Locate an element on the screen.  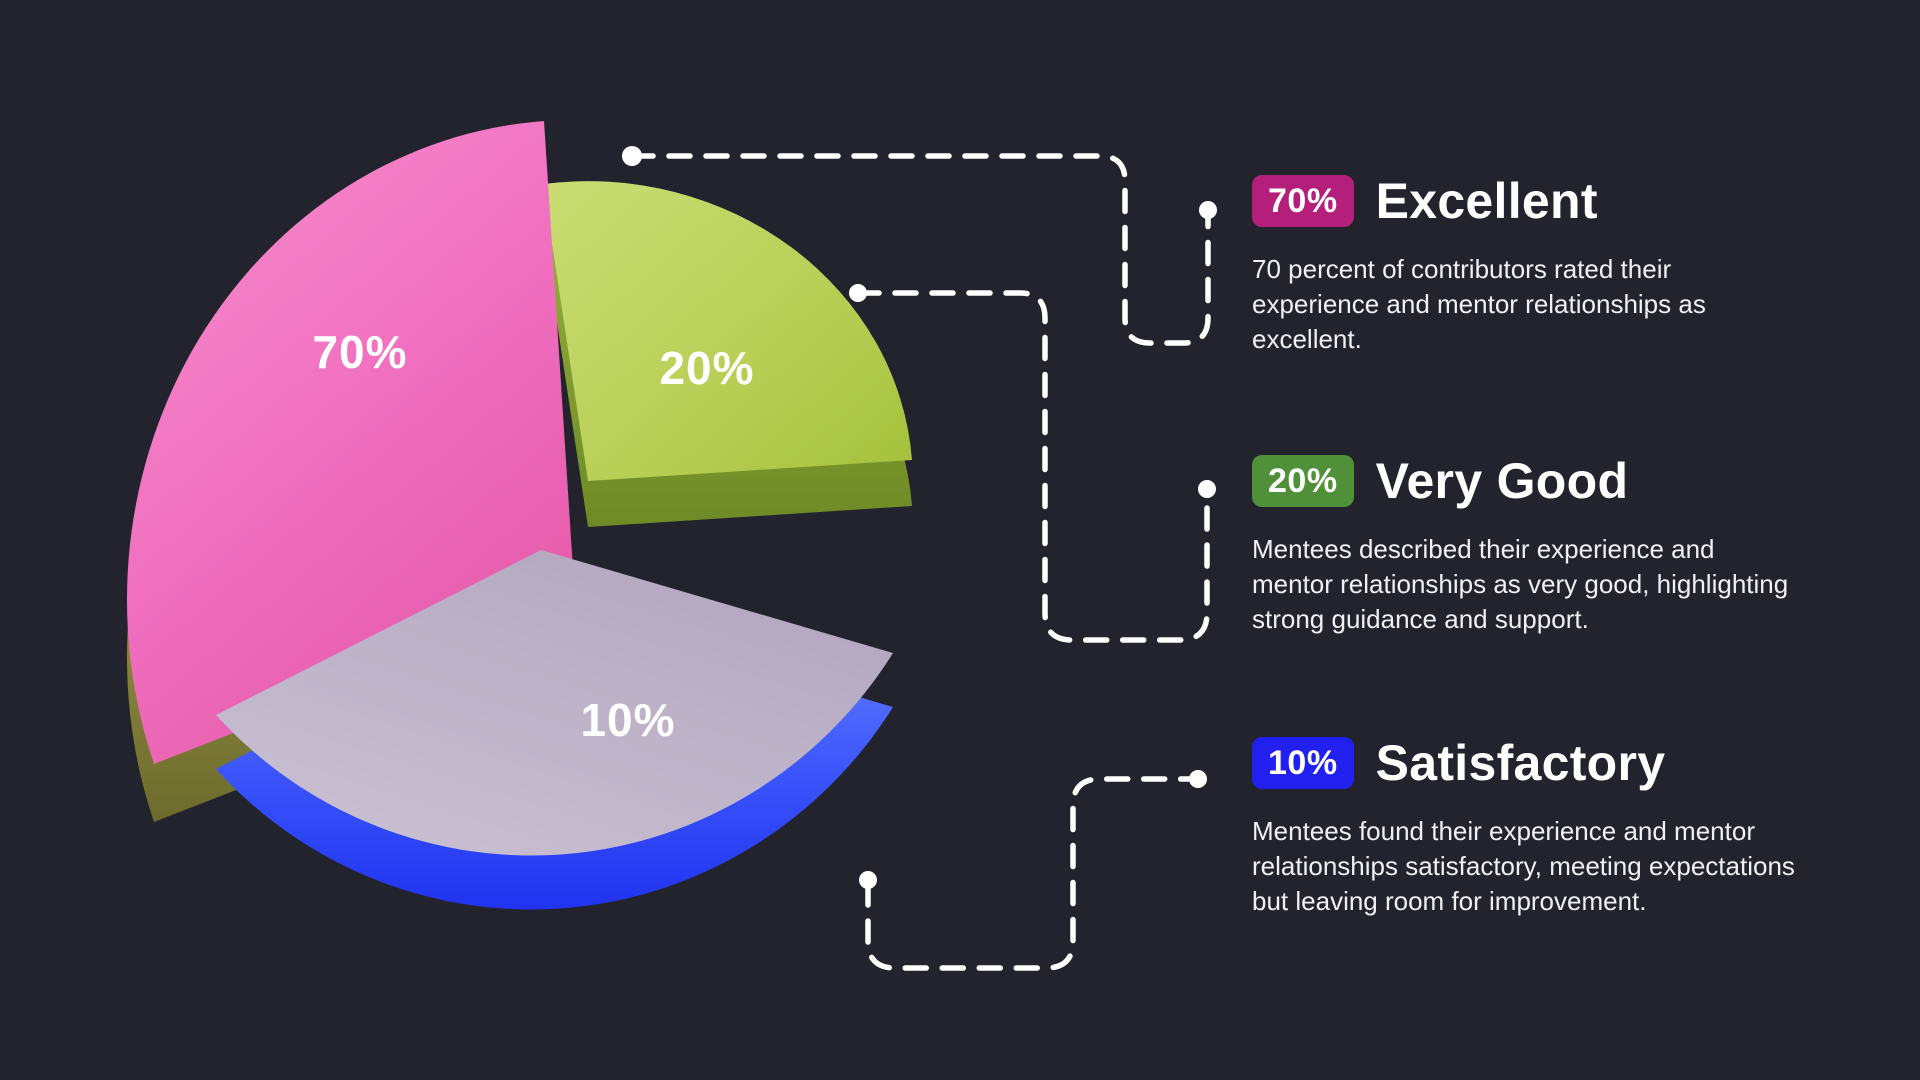
connector-satisfactory-line is located at coordinates (1032, 873).